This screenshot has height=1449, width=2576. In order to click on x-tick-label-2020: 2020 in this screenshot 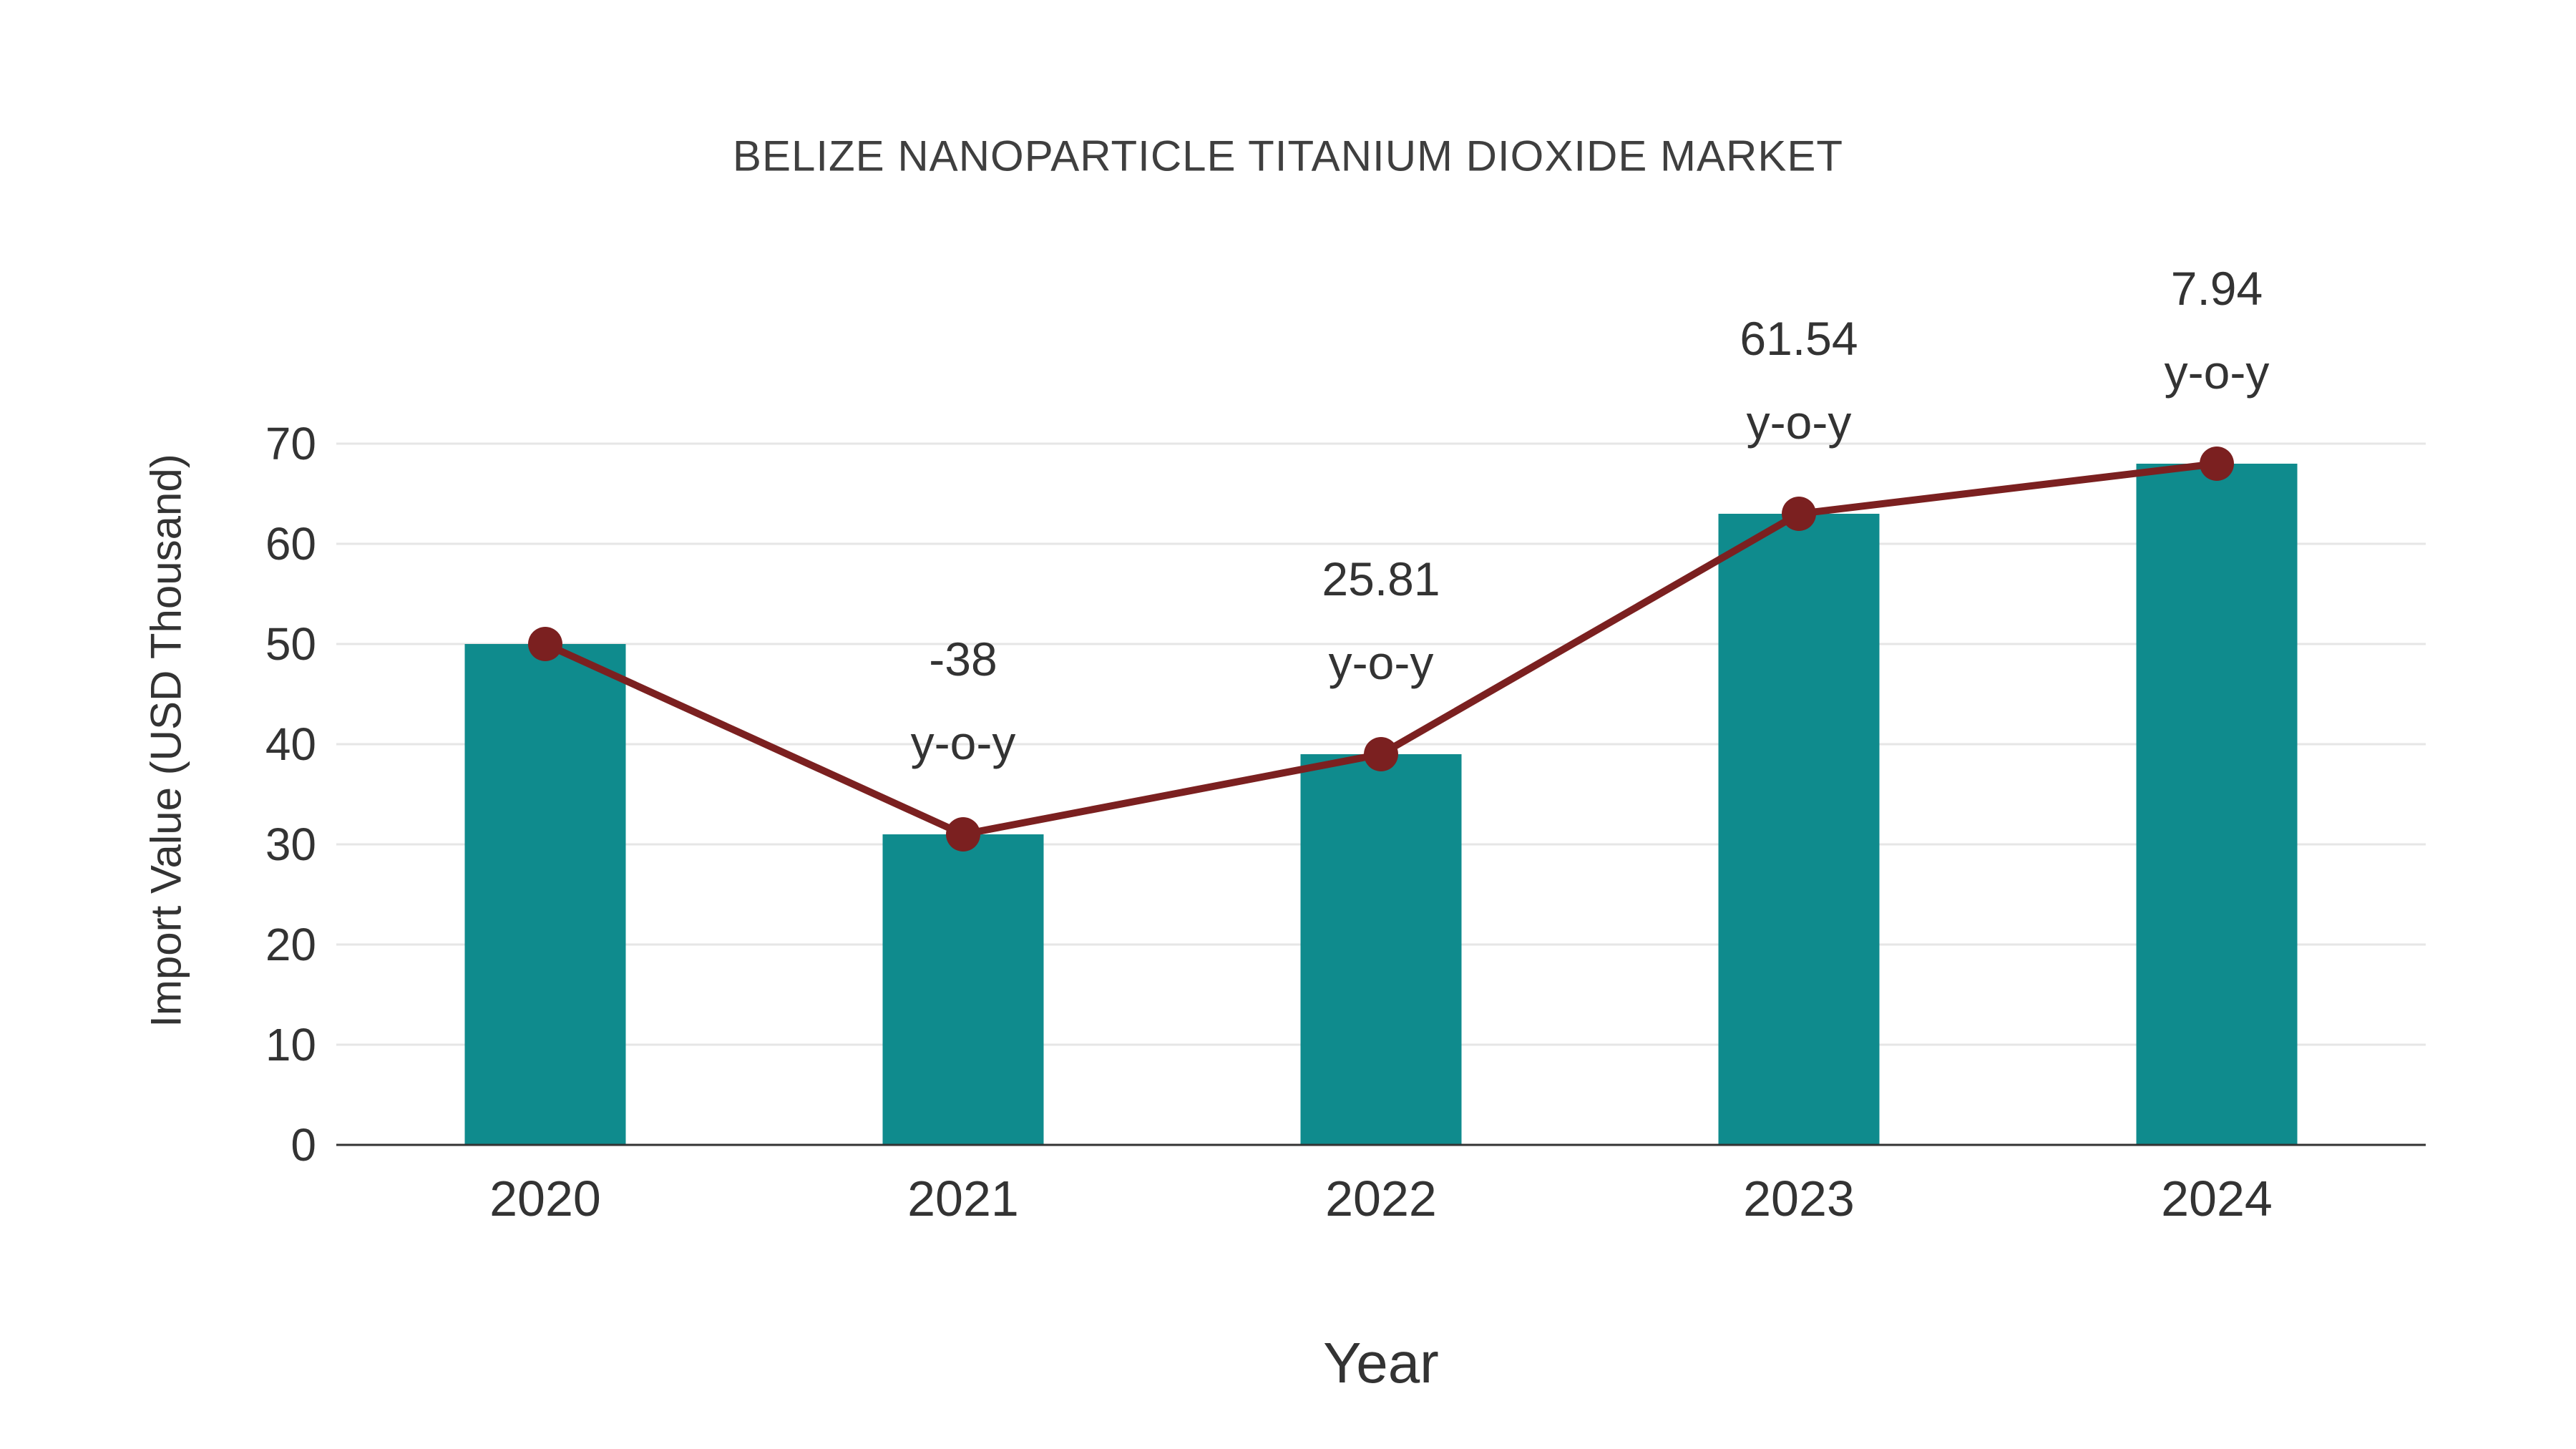, I will do `click(545, 1198)`.